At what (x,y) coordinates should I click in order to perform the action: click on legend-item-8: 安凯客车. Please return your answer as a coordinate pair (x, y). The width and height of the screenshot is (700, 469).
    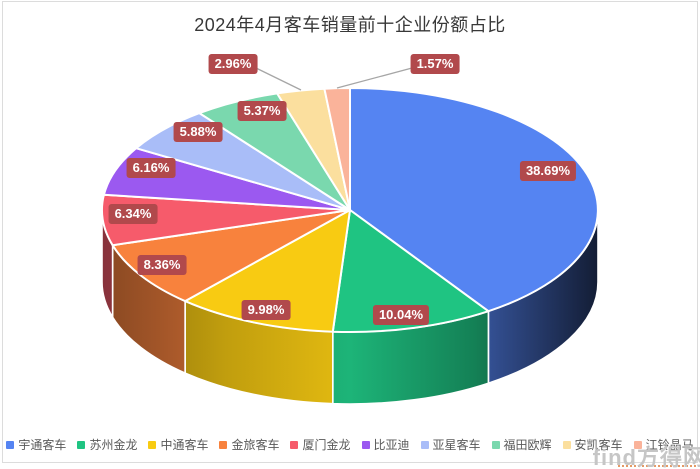
    Looking at the image, I should click on (592, 444).